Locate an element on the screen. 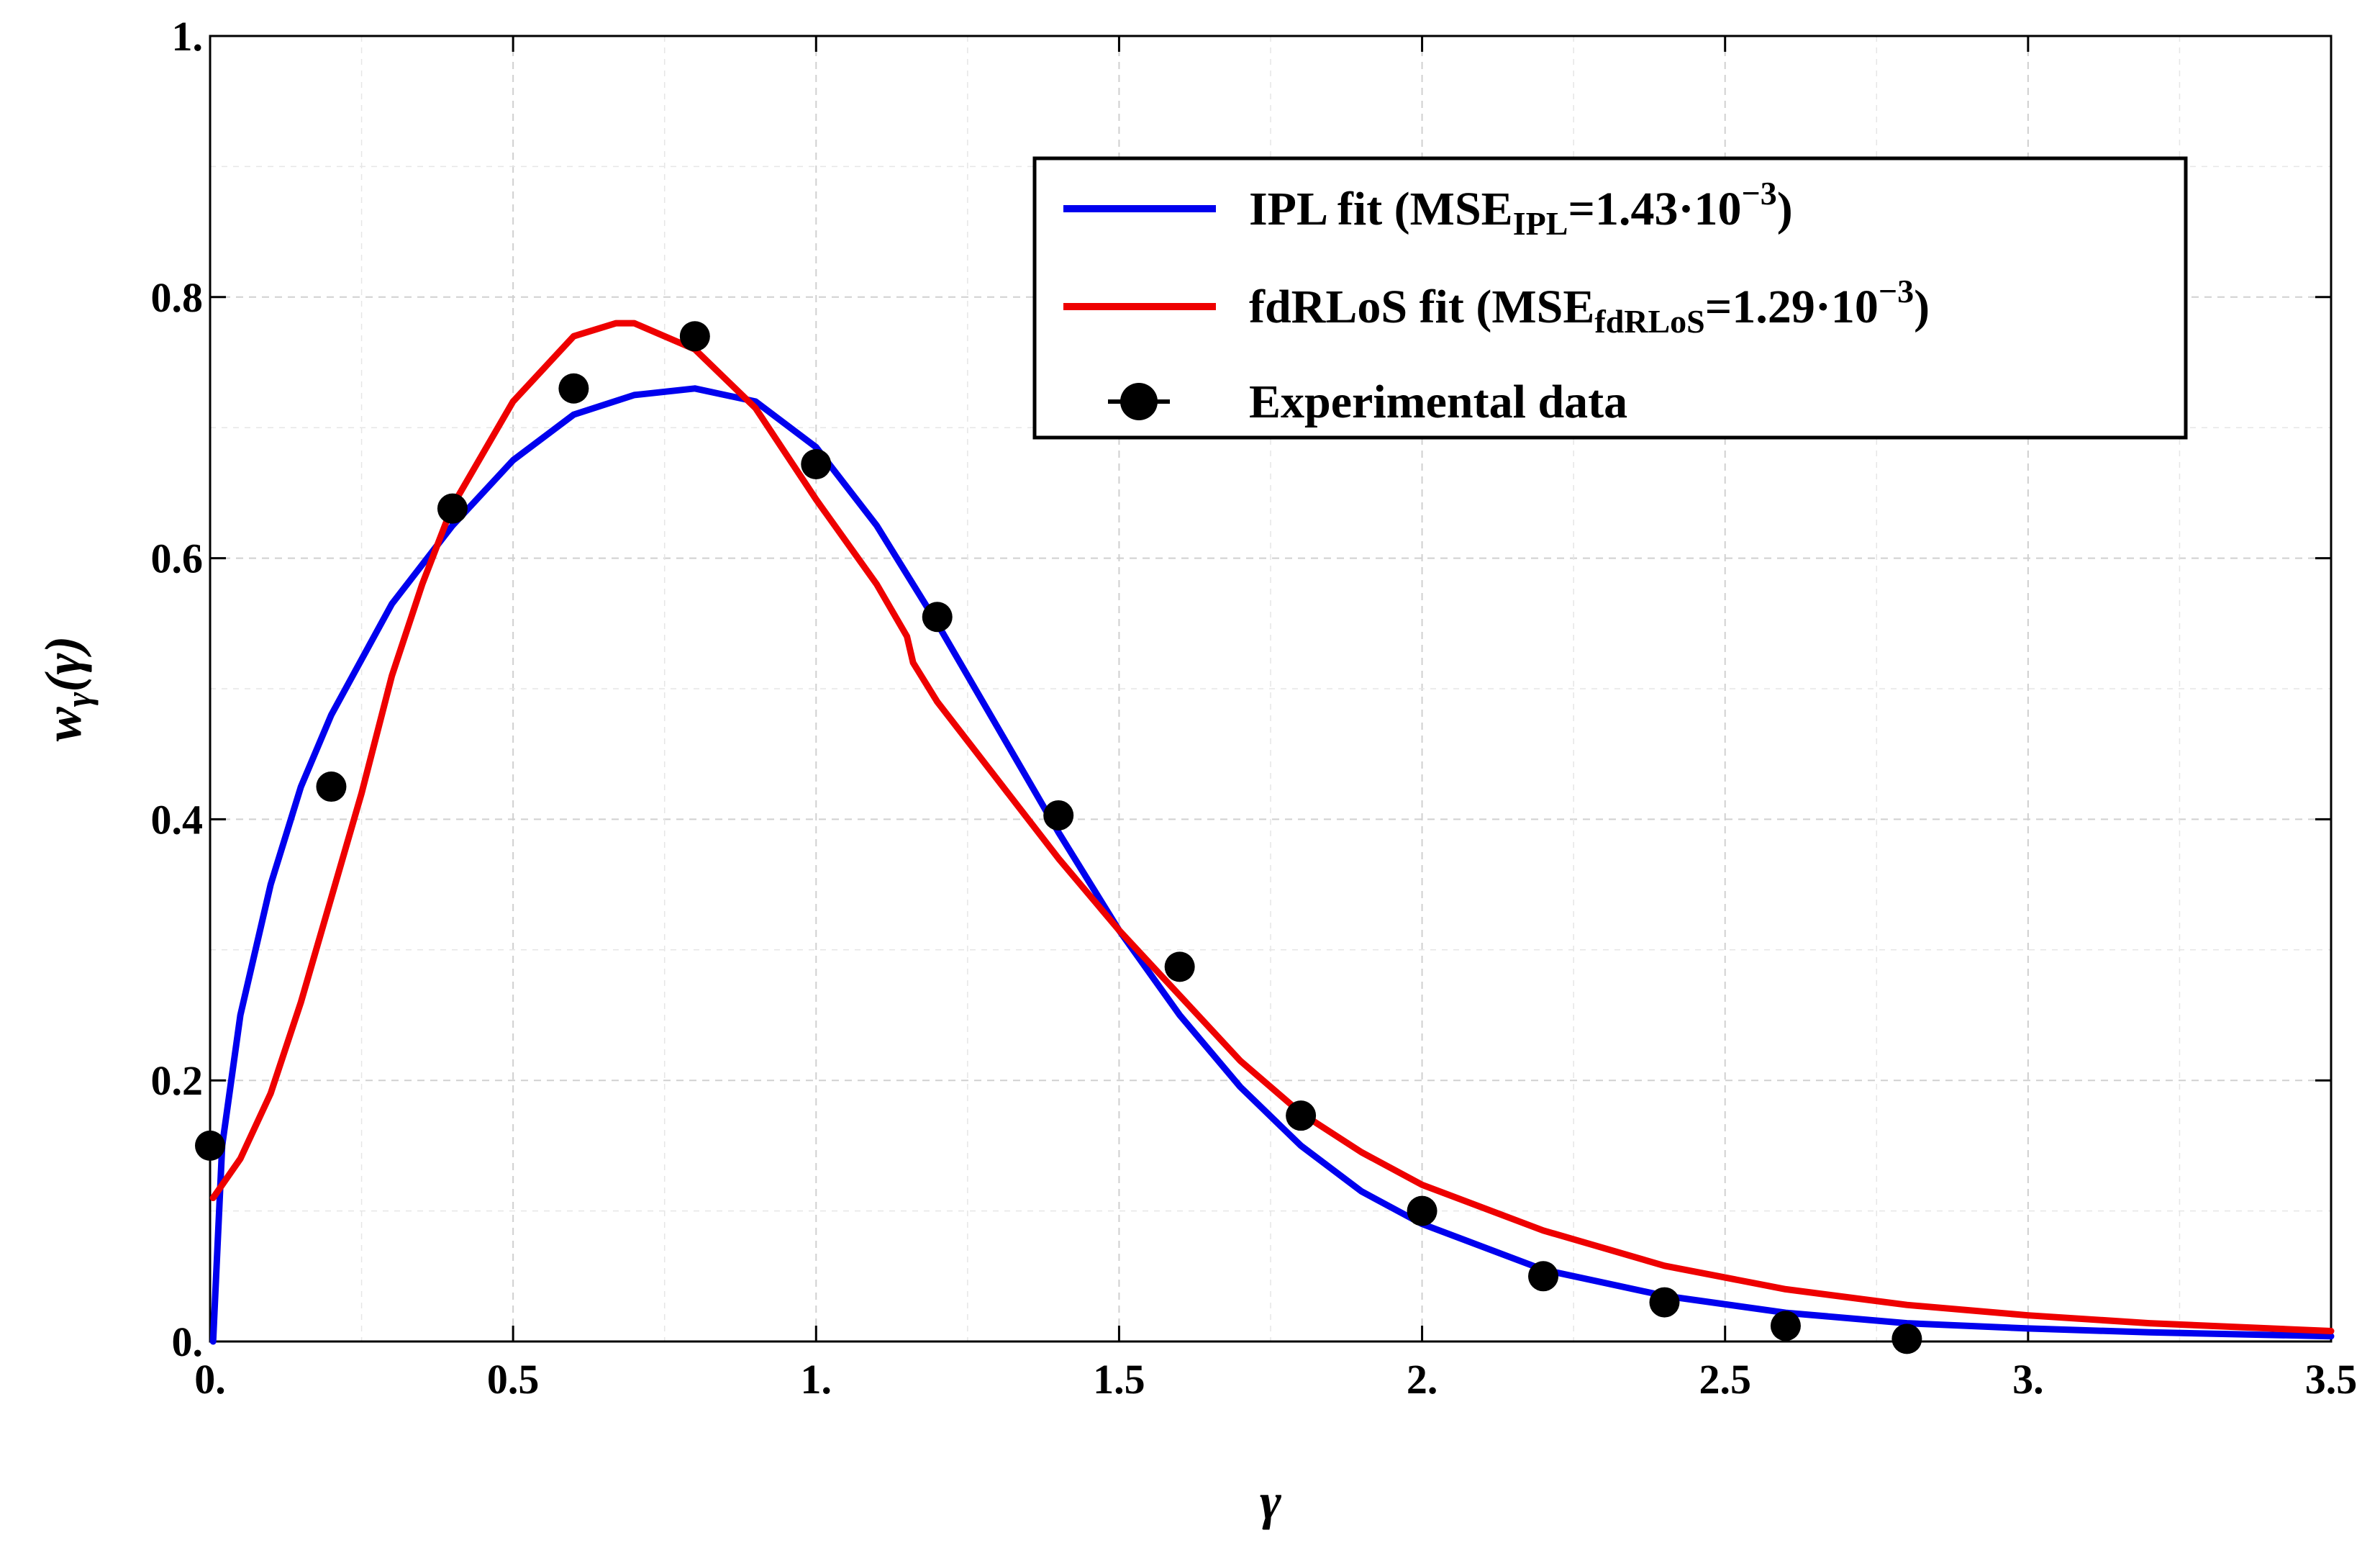 This screenshot has width=2380, height=1543. x-tick-label: 2. is located at coordinates (1422, 1379).